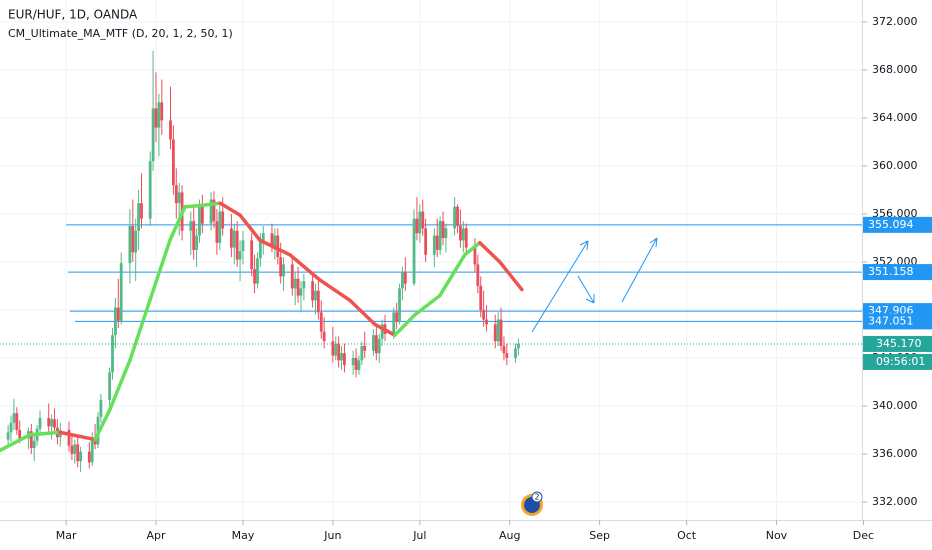 The height and width of the screenshot is (550, 932). Describe the element at coordinates (897, 361) in the screenshot. I see `countdown-bg` at that location.